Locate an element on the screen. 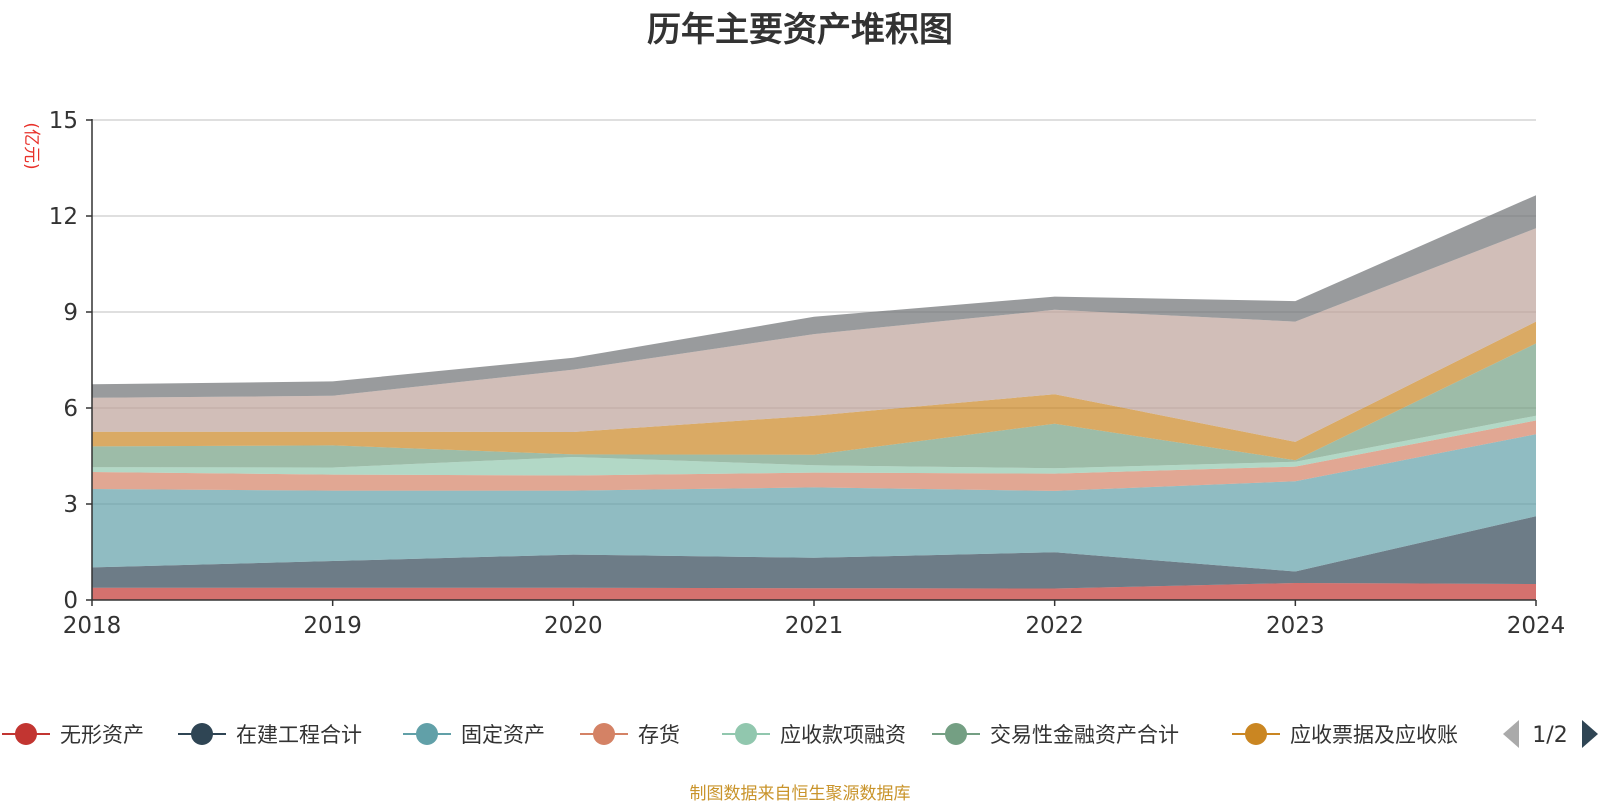 This screenshot has height=804, width=1600. legend-label: 固定资产 is located at coordinates (503, 735).